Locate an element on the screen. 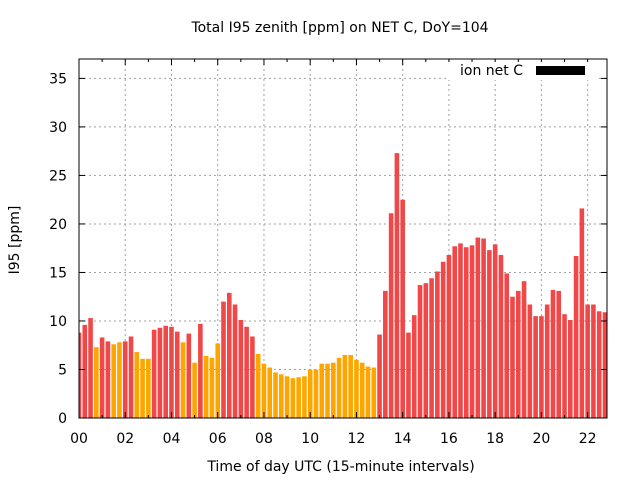 The height and width of the screenshot is (480, 640). x-tick-label: 22 is located at coordinates (588, 439).